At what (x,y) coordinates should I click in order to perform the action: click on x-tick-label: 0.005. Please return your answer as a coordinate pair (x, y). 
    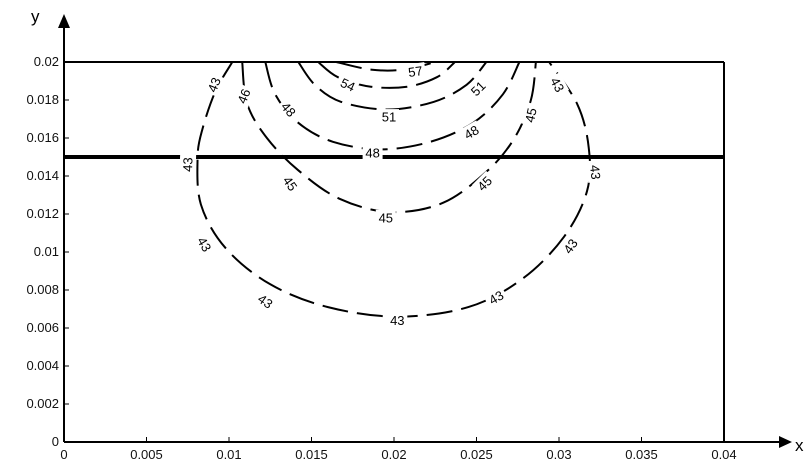
    Looking at the image, I should click on (146, 454).